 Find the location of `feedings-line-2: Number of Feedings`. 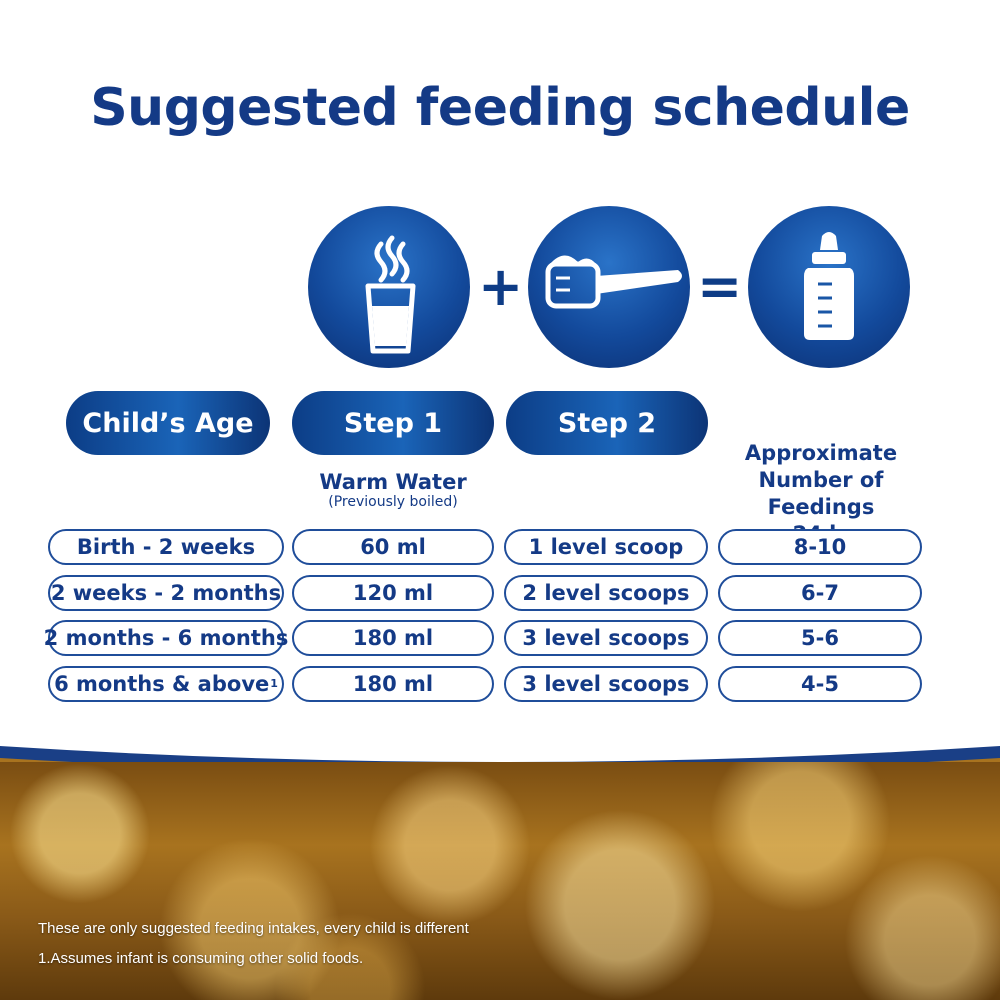

feedings-line-2: Number of Feedings is located at coordinates (821, 493).